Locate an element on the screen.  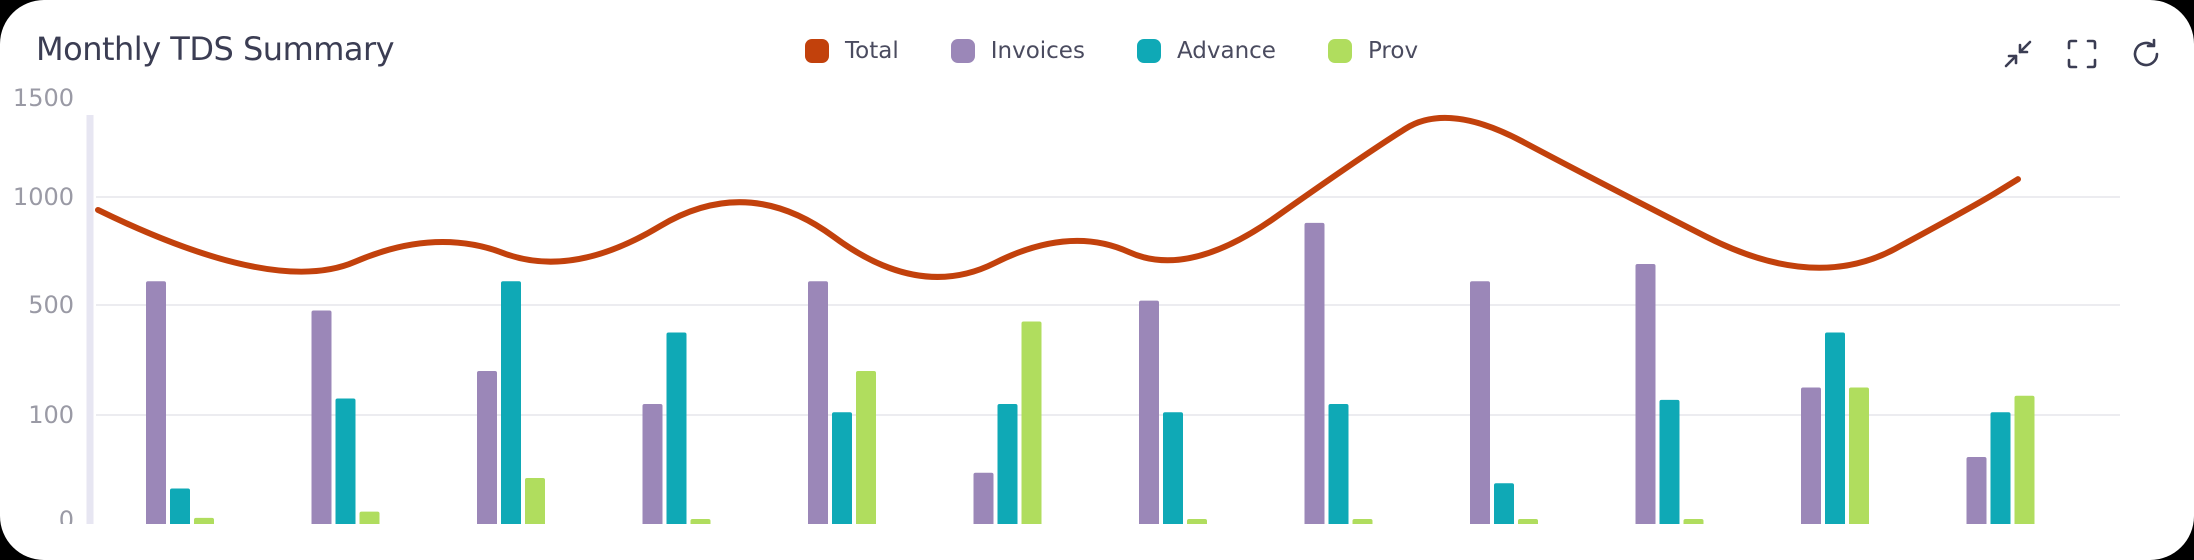
legend-swatch-prov is located at coordinates (1339, 51).